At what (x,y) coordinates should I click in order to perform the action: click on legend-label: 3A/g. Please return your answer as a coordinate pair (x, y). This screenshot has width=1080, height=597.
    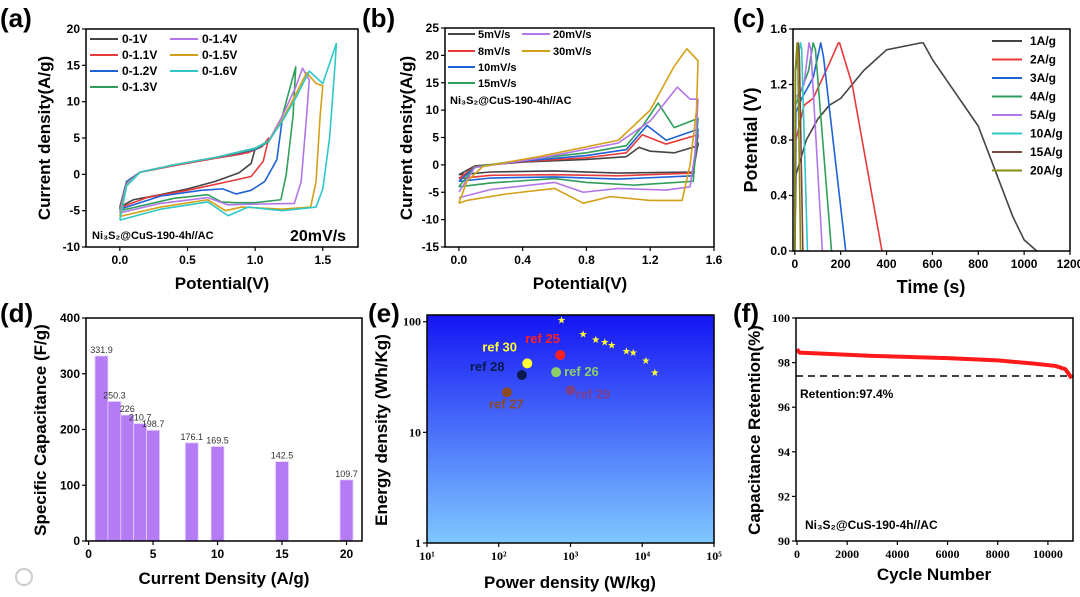
    Looking at the image, I should click on (1043, 78).